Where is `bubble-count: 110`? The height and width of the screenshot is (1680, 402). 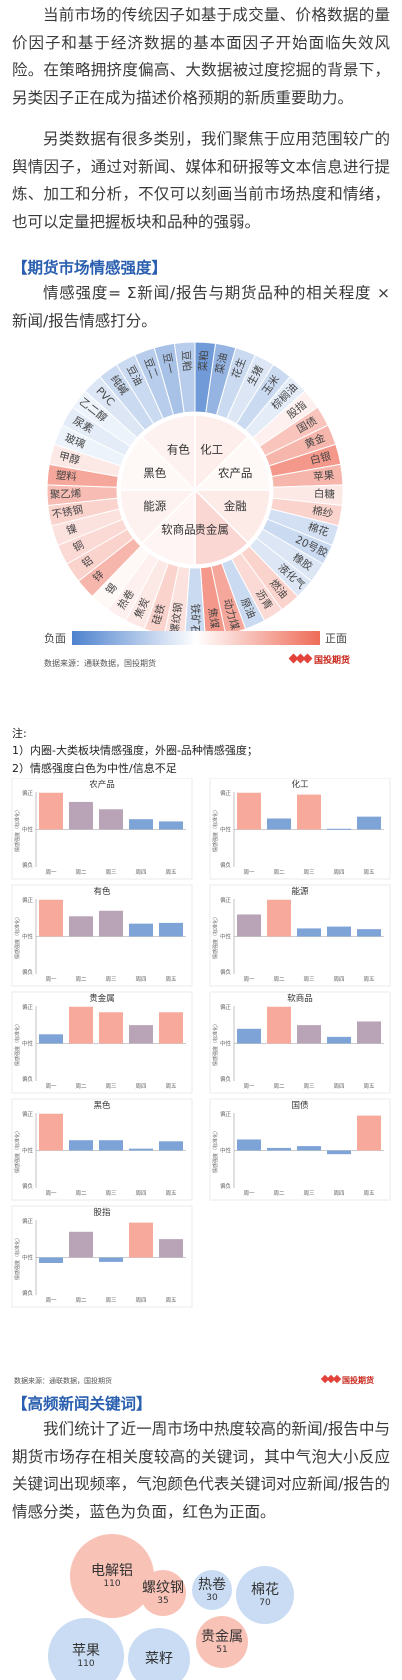
bubble-count: 110 is located at coordinates (86, 1663).